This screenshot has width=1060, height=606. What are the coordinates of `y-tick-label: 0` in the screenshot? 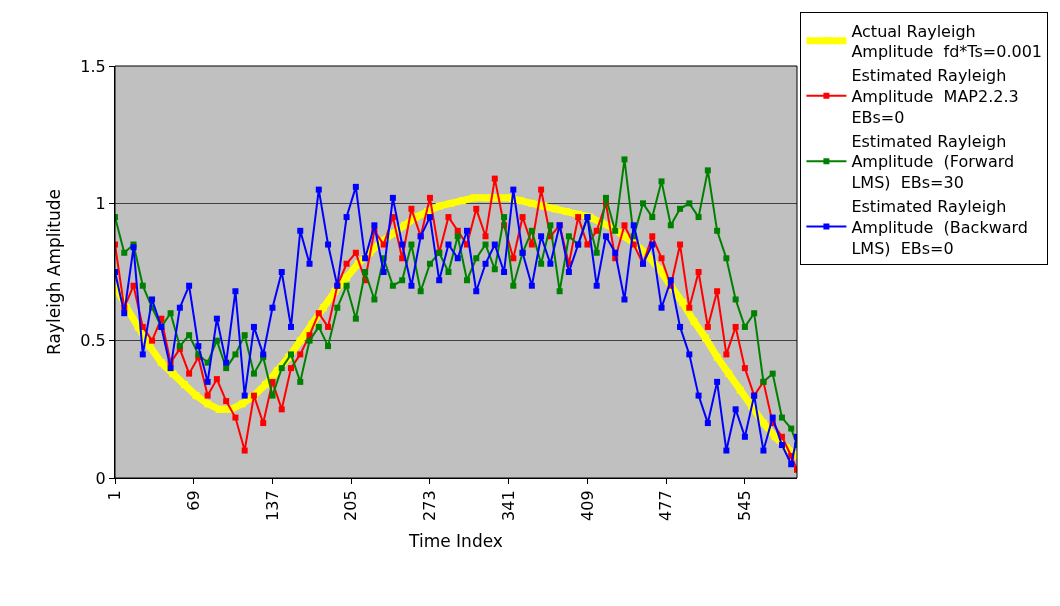 It's located at (100, 478).